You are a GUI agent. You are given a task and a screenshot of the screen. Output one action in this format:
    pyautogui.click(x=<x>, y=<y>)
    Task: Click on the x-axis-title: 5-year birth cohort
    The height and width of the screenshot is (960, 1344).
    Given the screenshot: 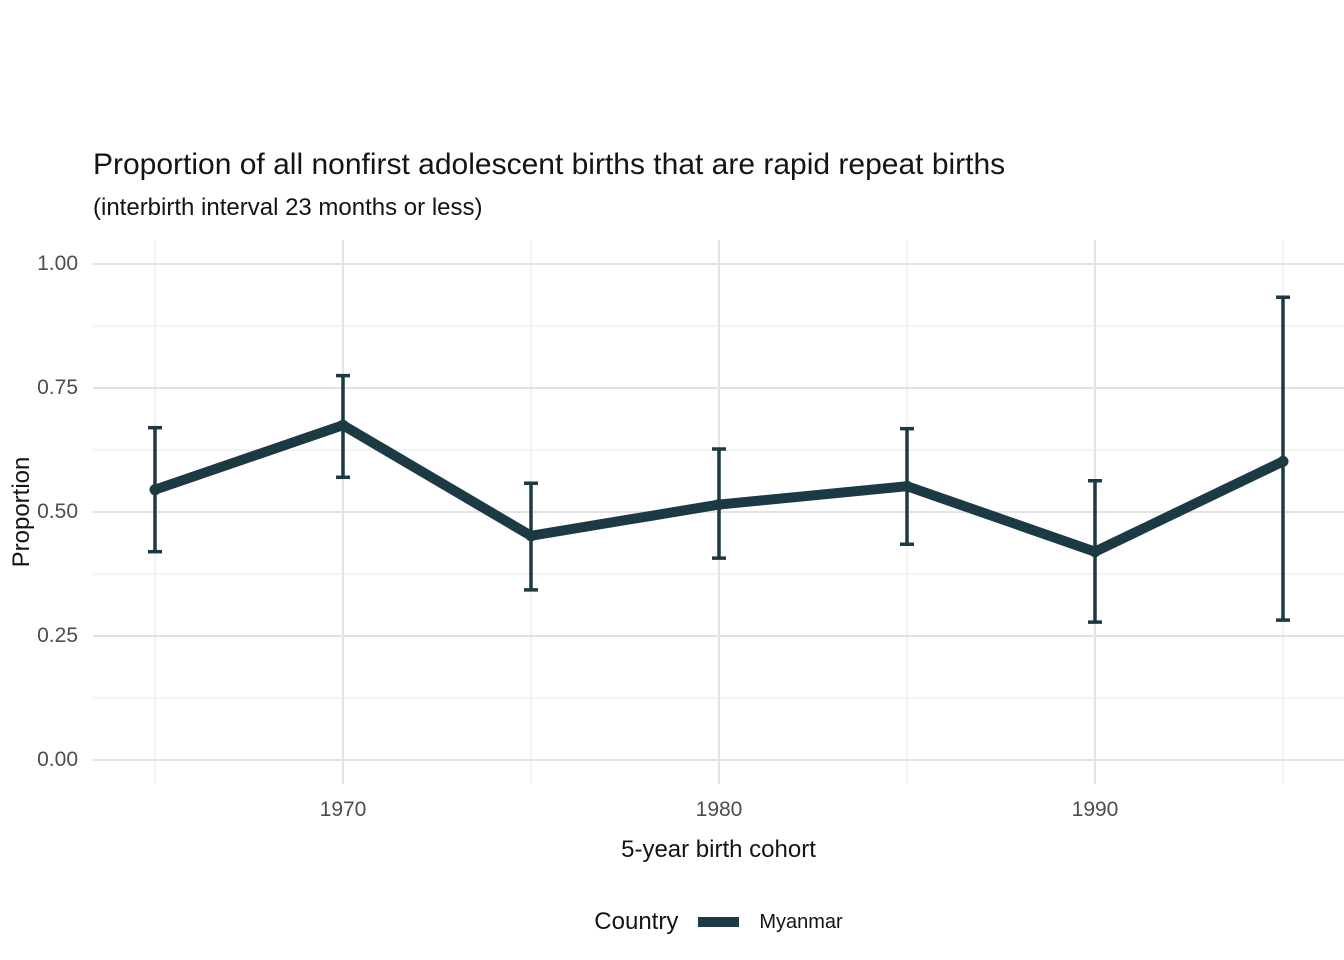 What is the action you would take?
    pyautogui.click(x=718, y=849)
    